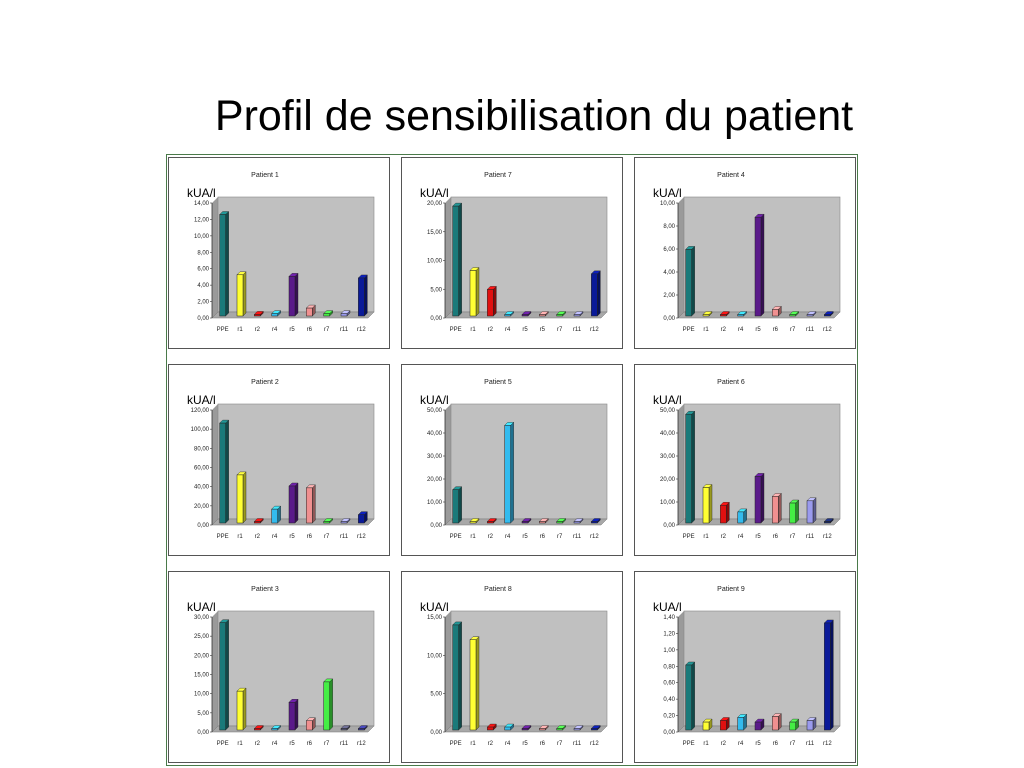  Describe the element at coordinates (669, 227) in the screenshot. I see `y-tick-label: 8,00` at that location.